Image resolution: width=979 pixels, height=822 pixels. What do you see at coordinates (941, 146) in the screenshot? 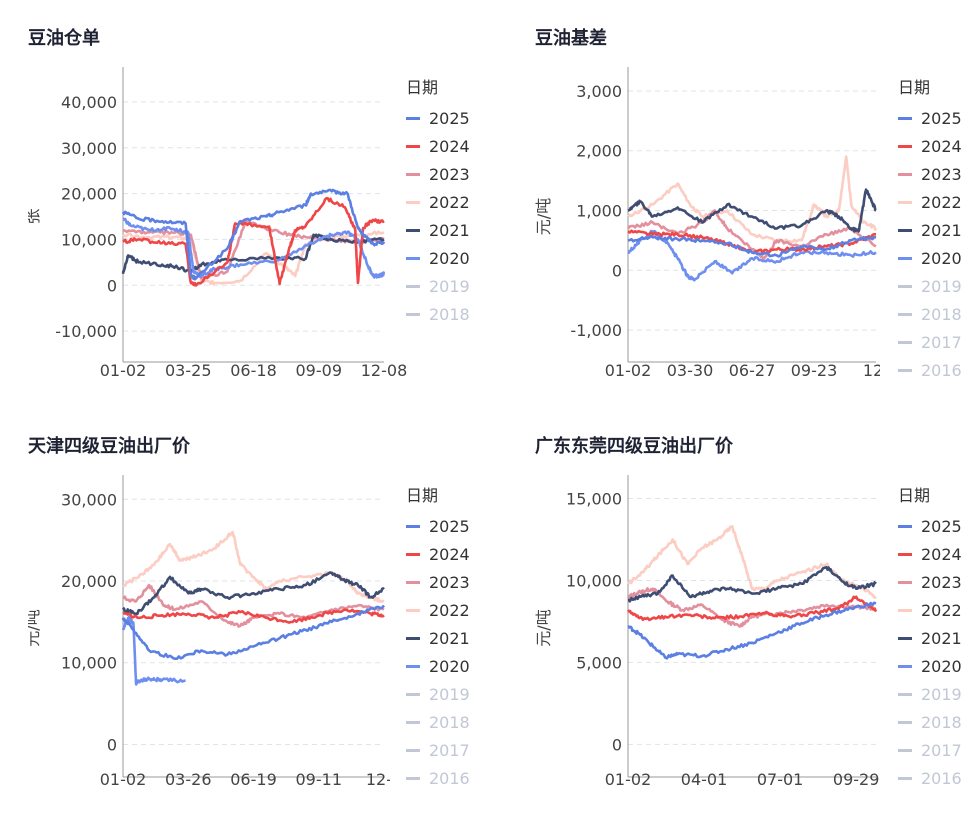
I see `legend-label: 2024` at bounding box center [941, 146].